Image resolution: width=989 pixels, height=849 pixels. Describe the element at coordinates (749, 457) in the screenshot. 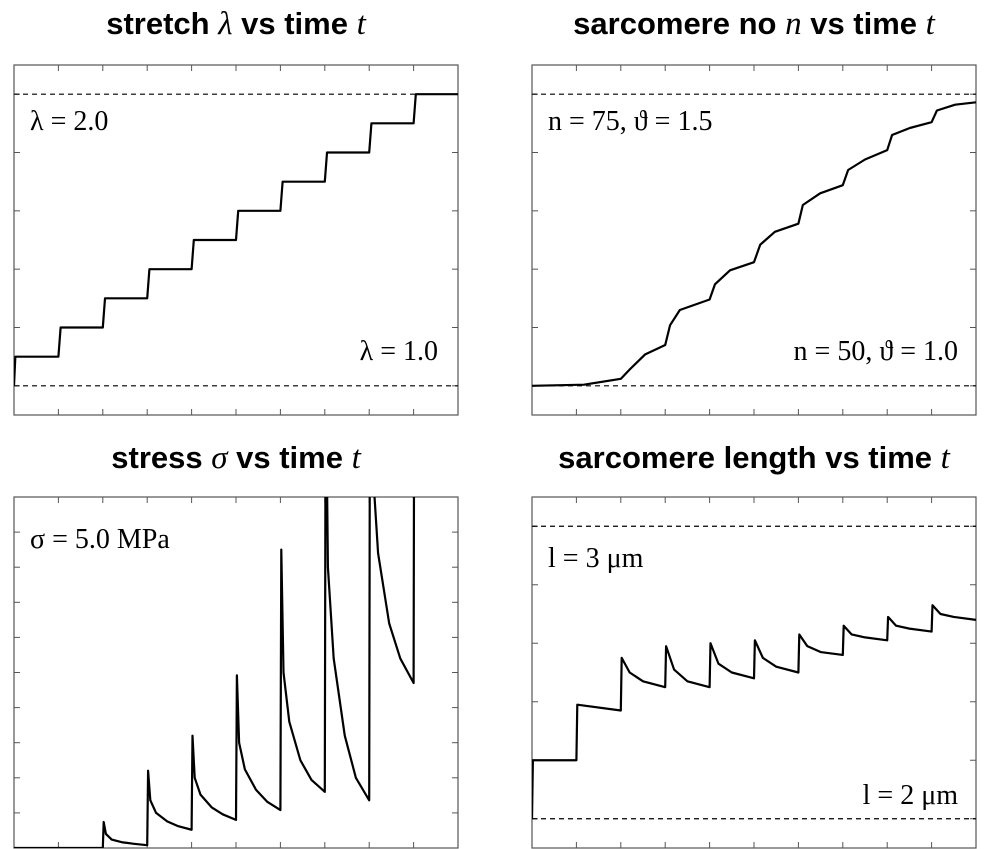

I see `title-part: sarcomere length vs time` at that location.